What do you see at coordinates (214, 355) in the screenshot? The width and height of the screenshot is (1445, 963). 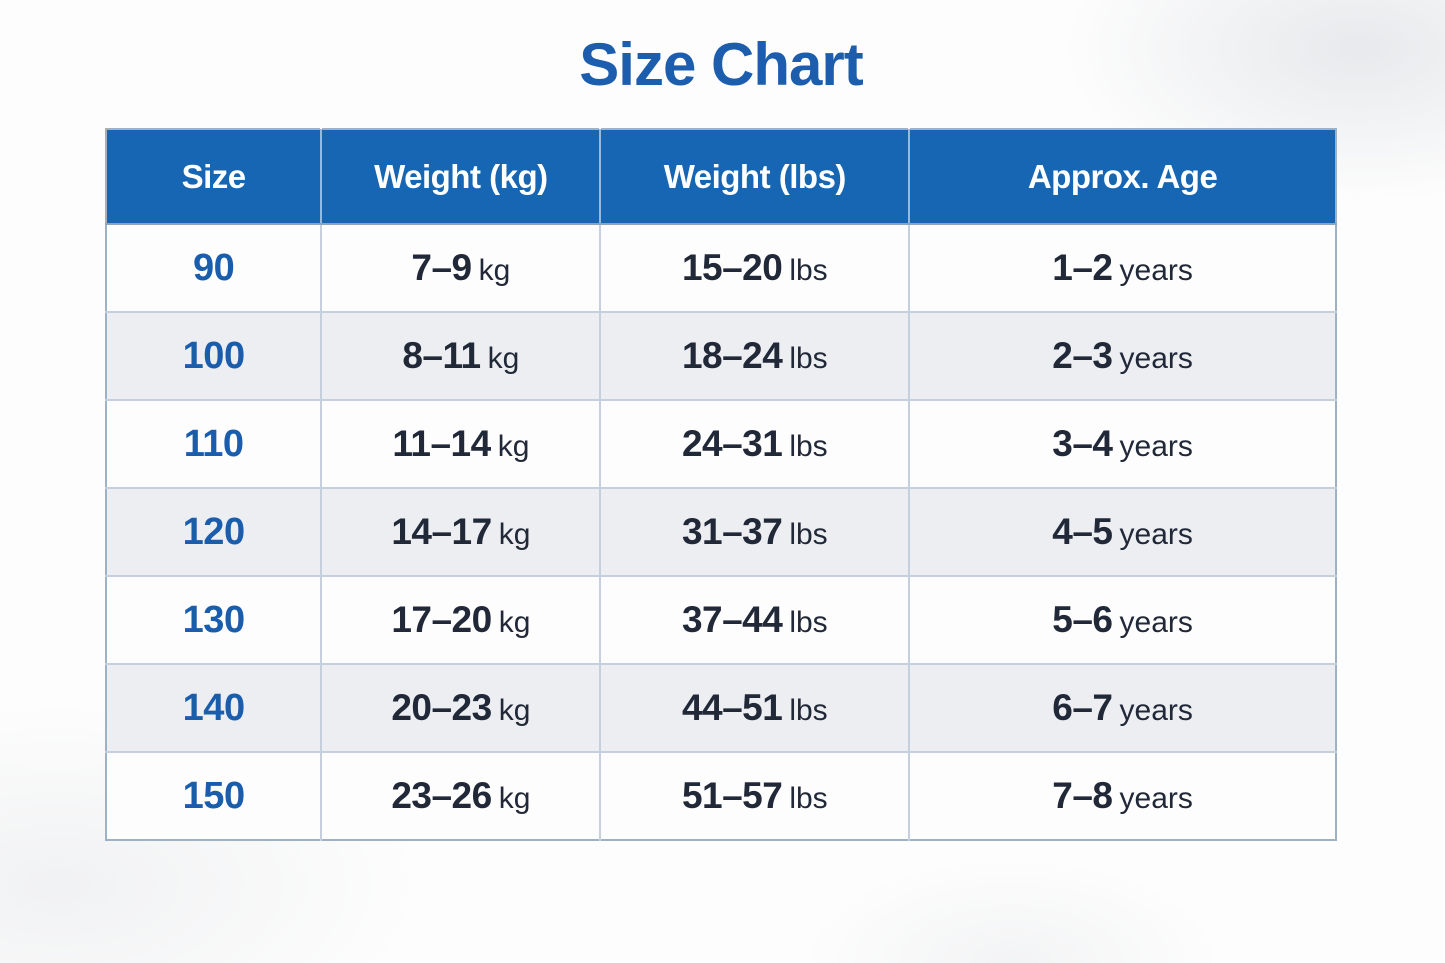 I see `size-cell: 100` at bounding box center [214, 355].